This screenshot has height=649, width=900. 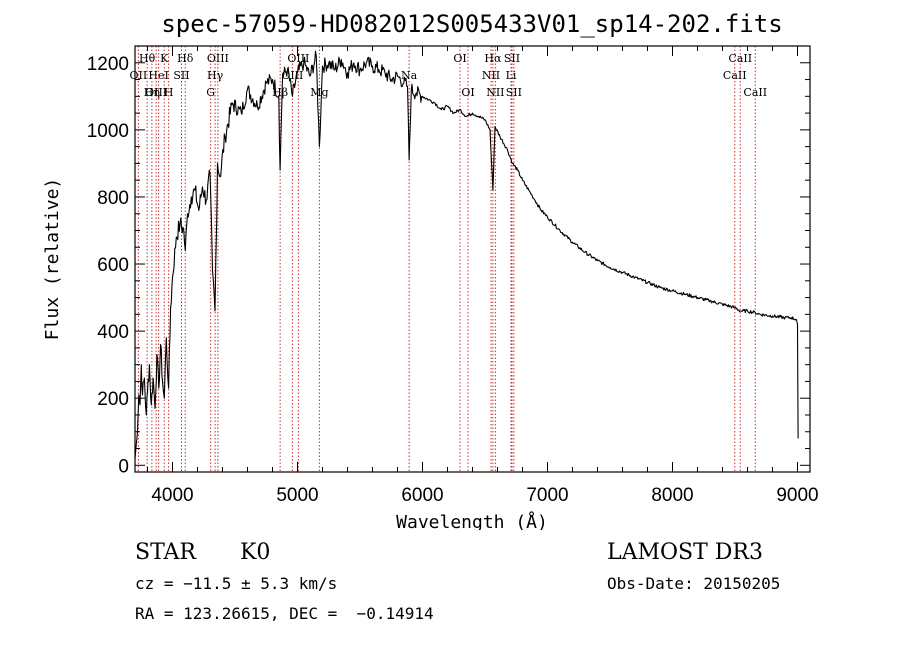 What do you see at coordinates (108, 64) in the screenshot?
I see `y-tick-label: 1200` at bounding box center [108, 64].